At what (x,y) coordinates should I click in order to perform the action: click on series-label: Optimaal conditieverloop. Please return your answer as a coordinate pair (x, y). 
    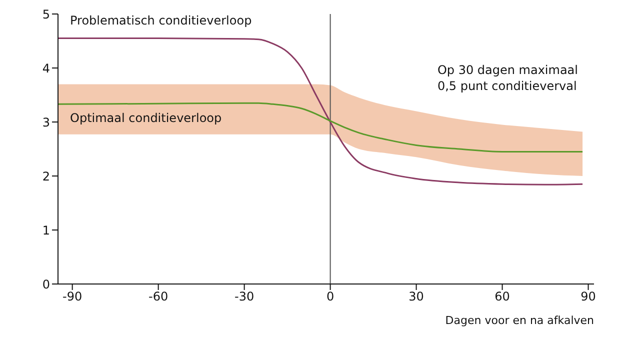
    Looking at the image, I should click on (146, 118).